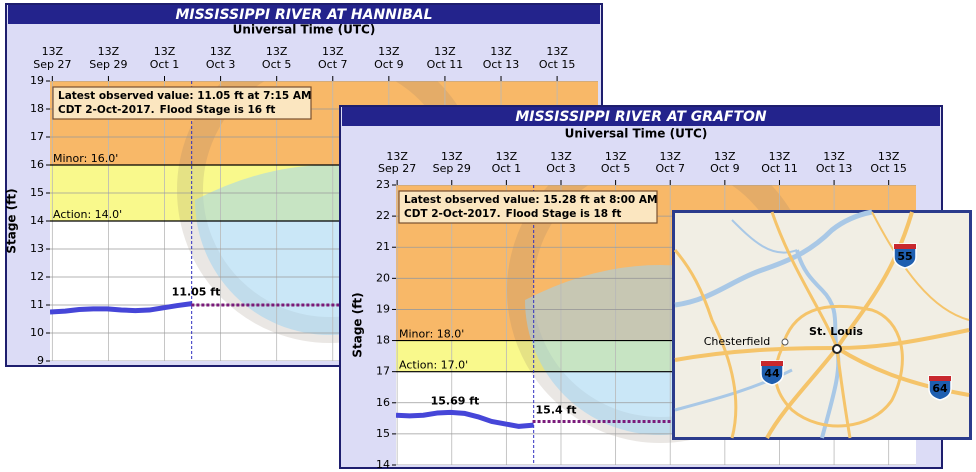  Describe the element at coordinates (218, 110) in the screenshot. I see `info-text: Flood Stage is 16 ft` at that location.